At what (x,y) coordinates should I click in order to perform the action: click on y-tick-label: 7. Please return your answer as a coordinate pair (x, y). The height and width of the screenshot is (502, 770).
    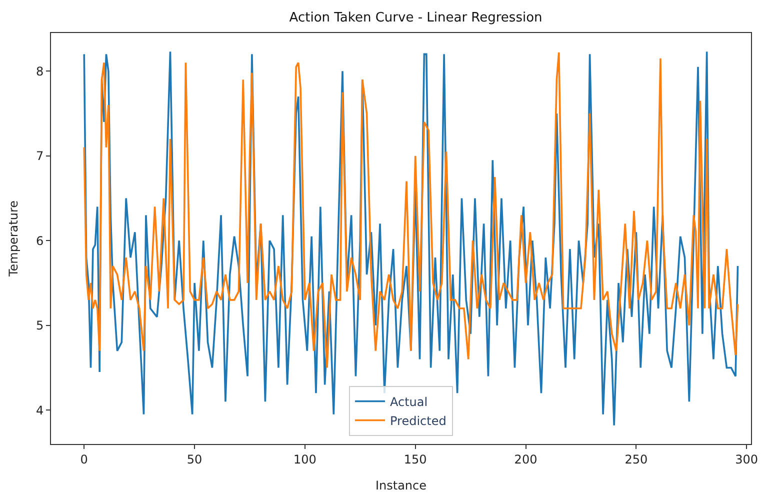
    Looking at the image, I should click on (40, 156).